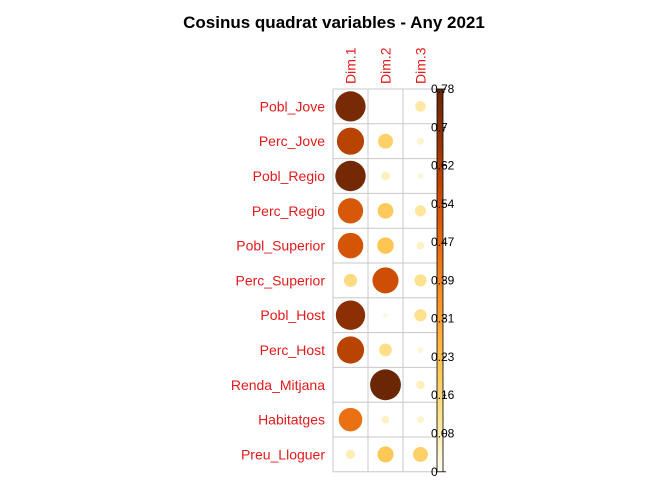 This screenshot has width=672, height=480. Describe the element at coordinates (350, 176) in the screenshot. I see `cell-circle-Pobl_Regio-Dim.1` at that location.